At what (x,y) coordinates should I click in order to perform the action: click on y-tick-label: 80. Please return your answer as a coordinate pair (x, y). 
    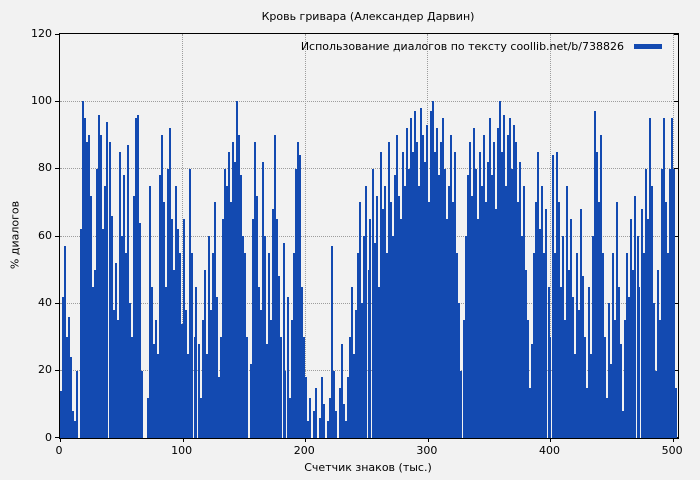
    Looking at the image, I should click on (45, 168).